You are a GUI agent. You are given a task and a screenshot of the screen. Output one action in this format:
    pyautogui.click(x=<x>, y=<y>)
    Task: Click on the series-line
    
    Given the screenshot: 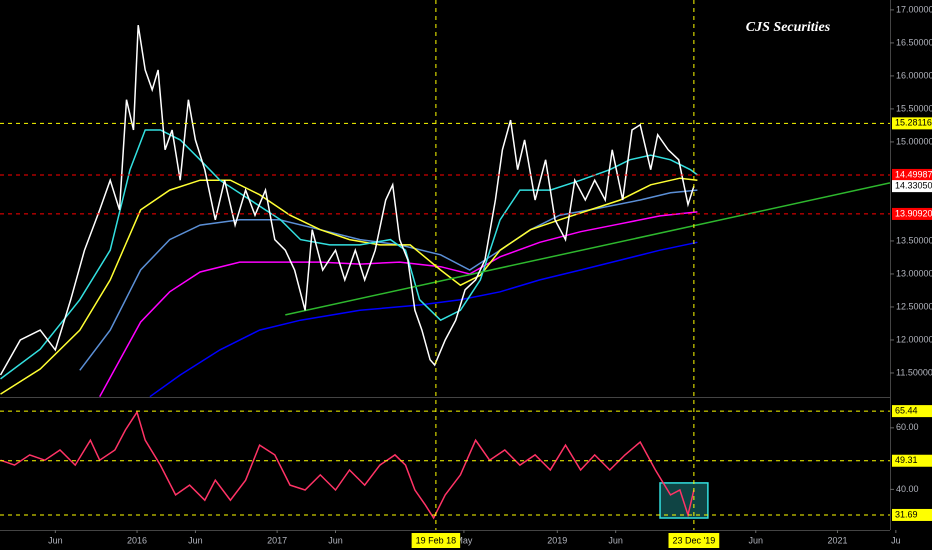 What is the action you would take?
    pyautogui.click(x=347, y=465)
    